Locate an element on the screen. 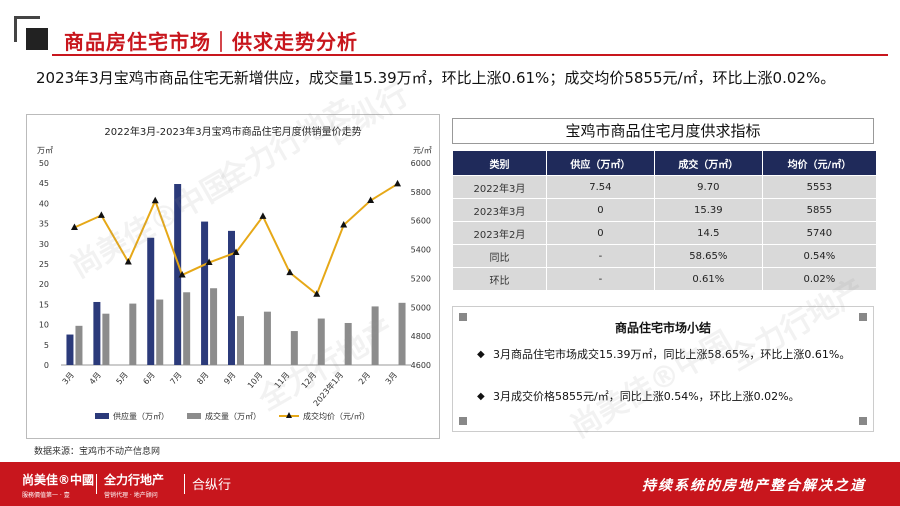  footer-divider is located at coordinates (184, 484).